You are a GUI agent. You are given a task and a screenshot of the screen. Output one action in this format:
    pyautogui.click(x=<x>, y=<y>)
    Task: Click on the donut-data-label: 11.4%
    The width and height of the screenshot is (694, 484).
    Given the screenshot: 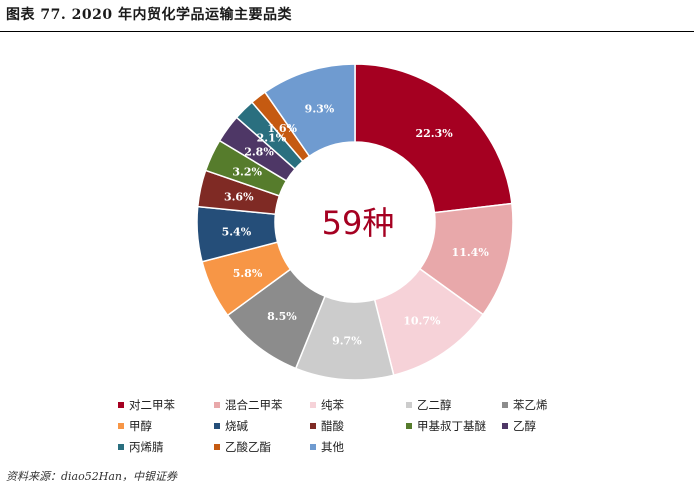 What is the action you would take?
    pyautogui.click(x=471, y=252)
    